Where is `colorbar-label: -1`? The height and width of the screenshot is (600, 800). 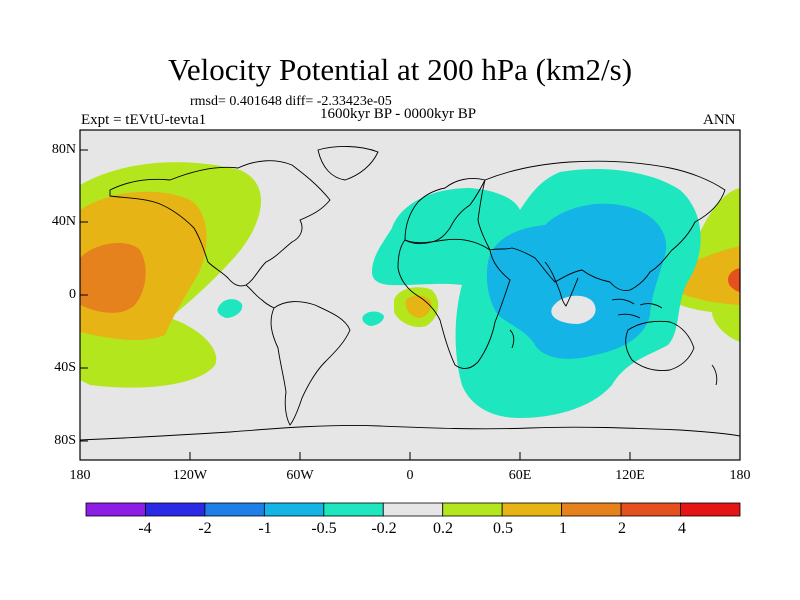 colorbar-label: -1 is located at coordinates (265, 528).